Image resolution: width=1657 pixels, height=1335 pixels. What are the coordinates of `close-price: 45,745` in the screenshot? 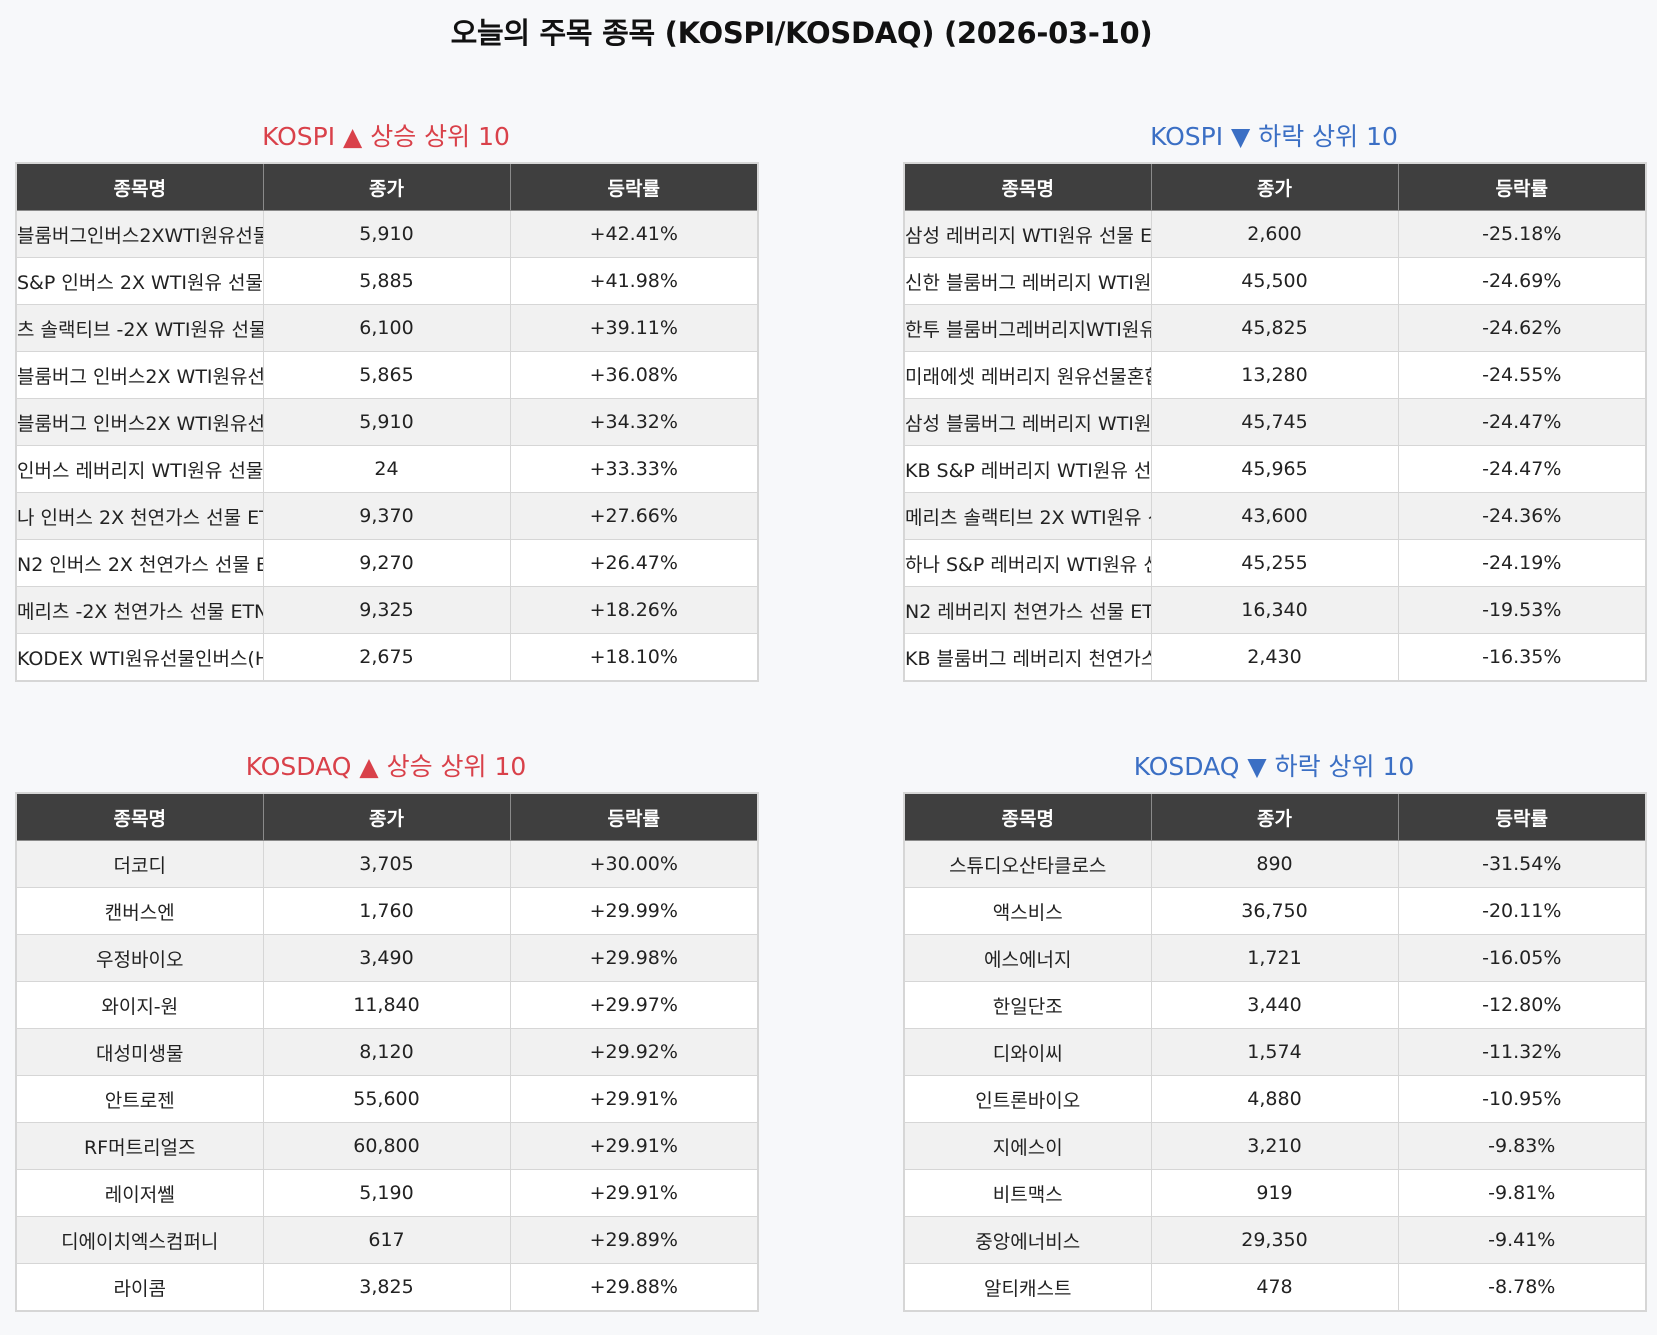 It's located at (1274, 422).